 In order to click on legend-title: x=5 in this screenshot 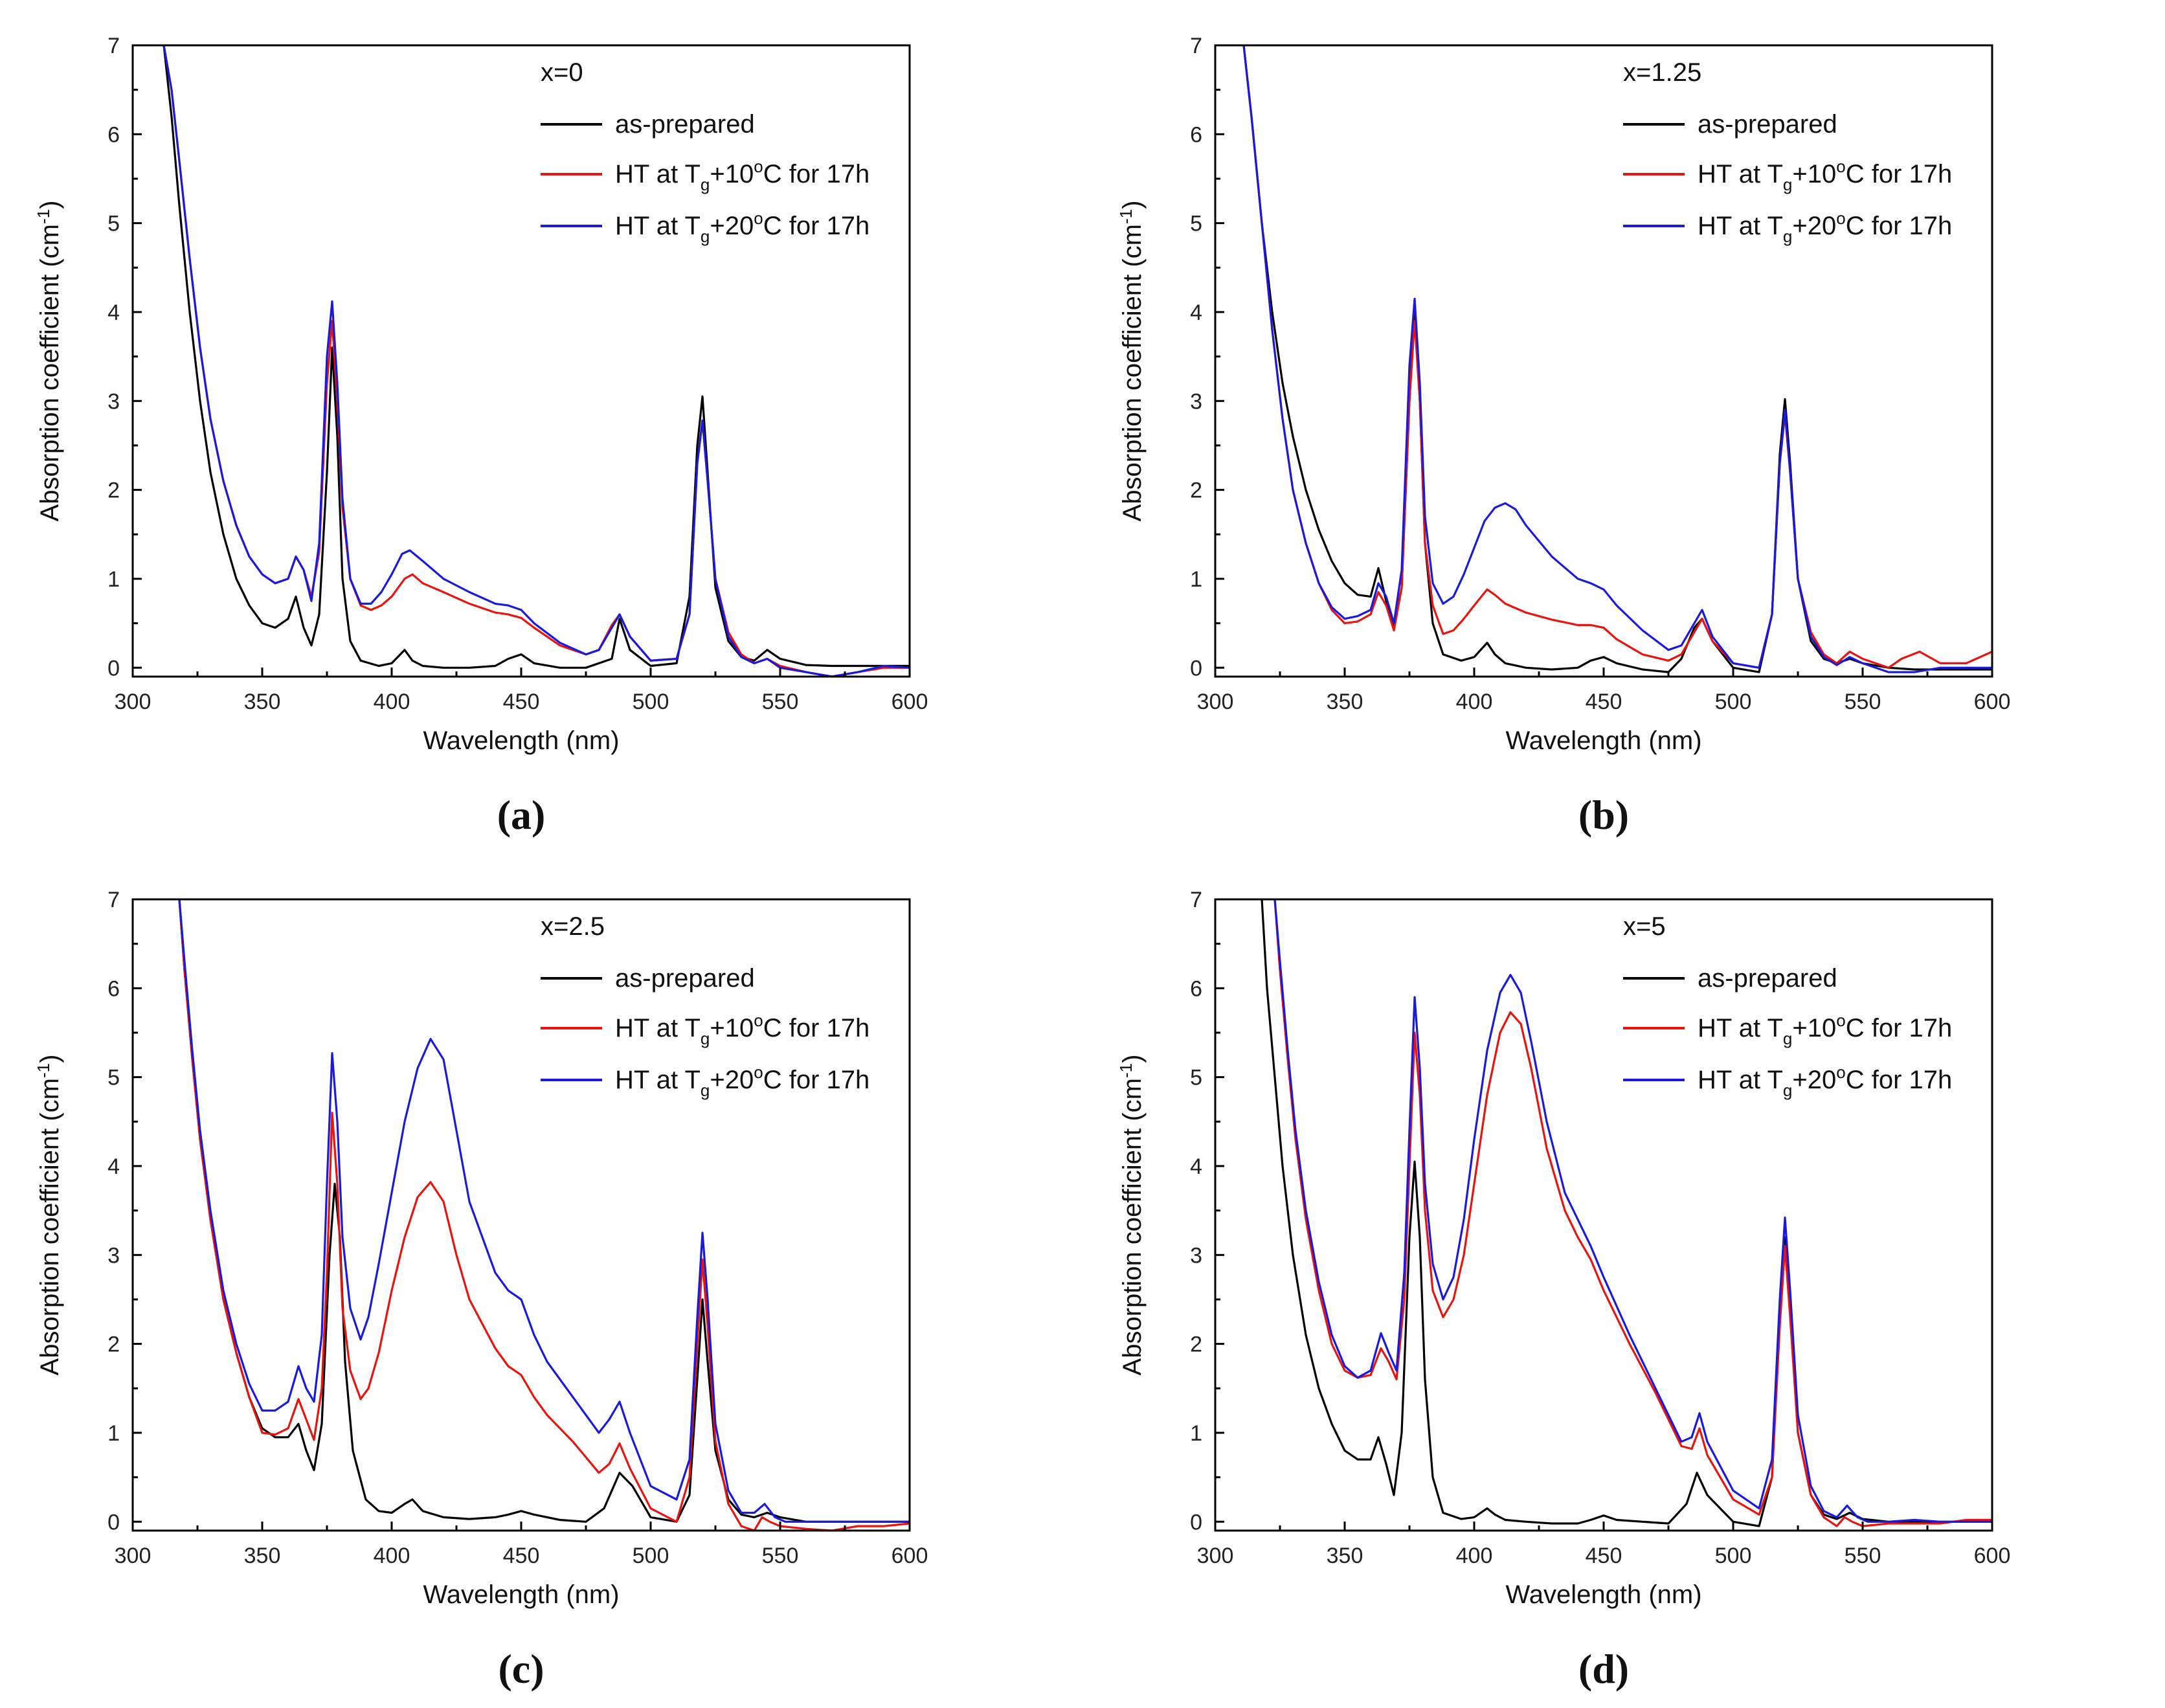, I will do `click(1644, 926)`.